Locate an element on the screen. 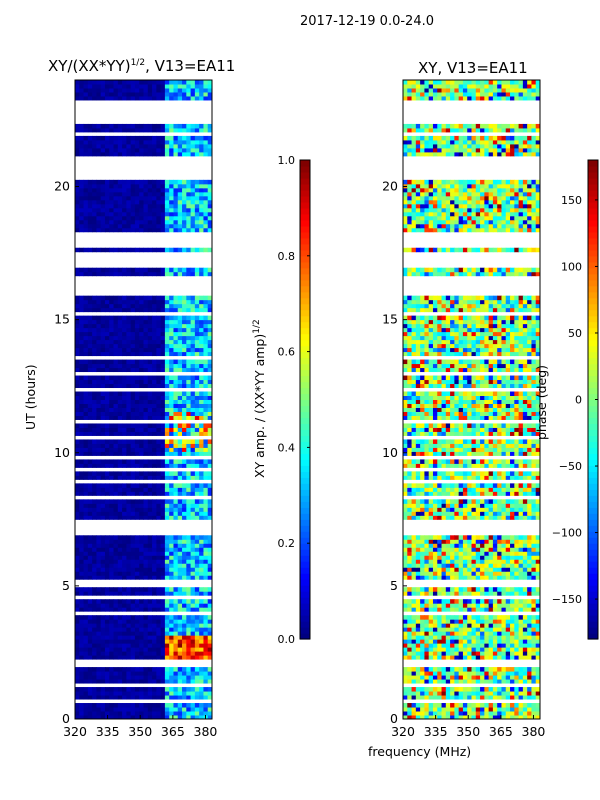  phase-colorbar-label: phase (deg) is located at coordinates (541, 402).